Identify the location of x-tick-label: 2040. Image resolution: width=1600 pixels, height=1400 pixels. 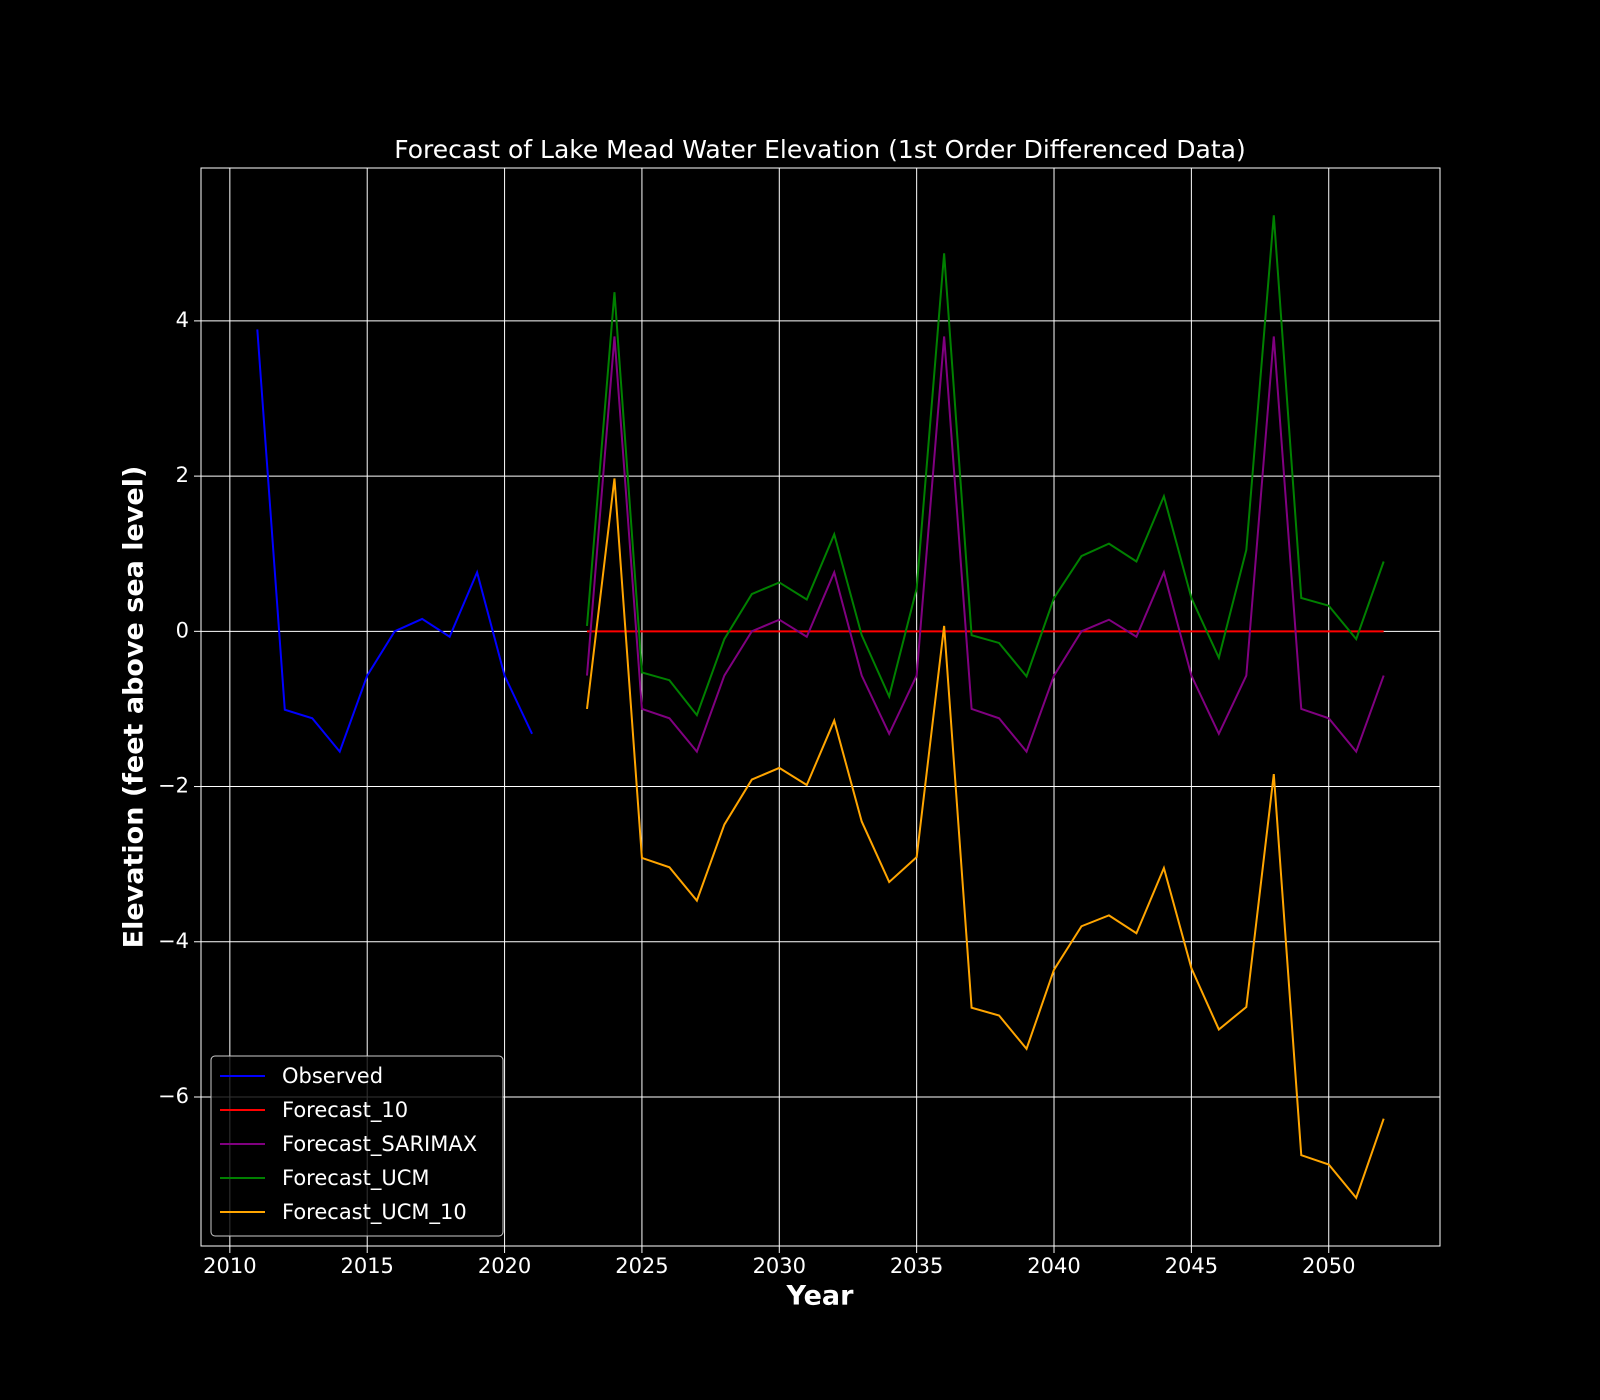
(1053, 1266).